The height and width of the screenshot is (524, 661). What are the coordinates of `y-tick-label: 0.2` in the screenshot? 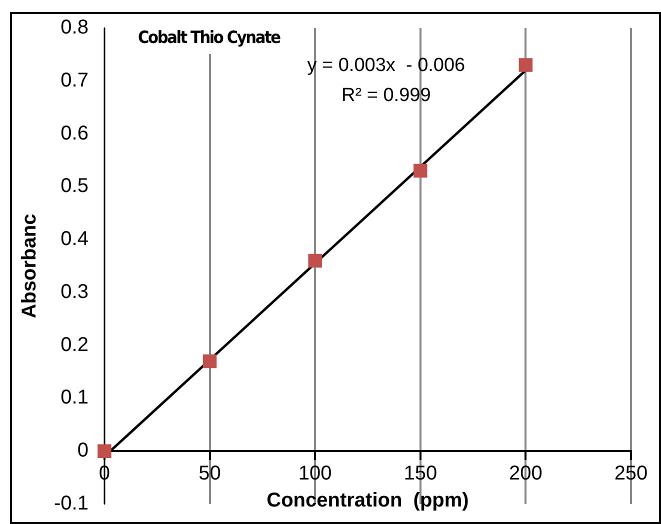 It's located at (74, 345).